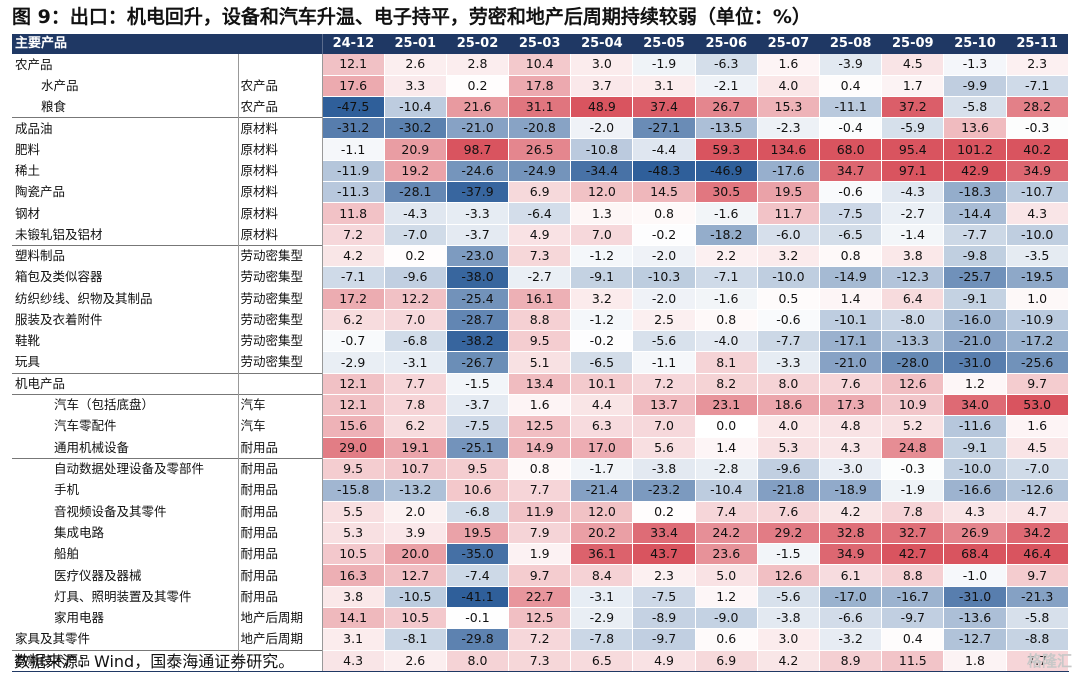  Describe the element at coordinates (125, 533) in the screenshot. I see `row-label: 集成电路` at that location.